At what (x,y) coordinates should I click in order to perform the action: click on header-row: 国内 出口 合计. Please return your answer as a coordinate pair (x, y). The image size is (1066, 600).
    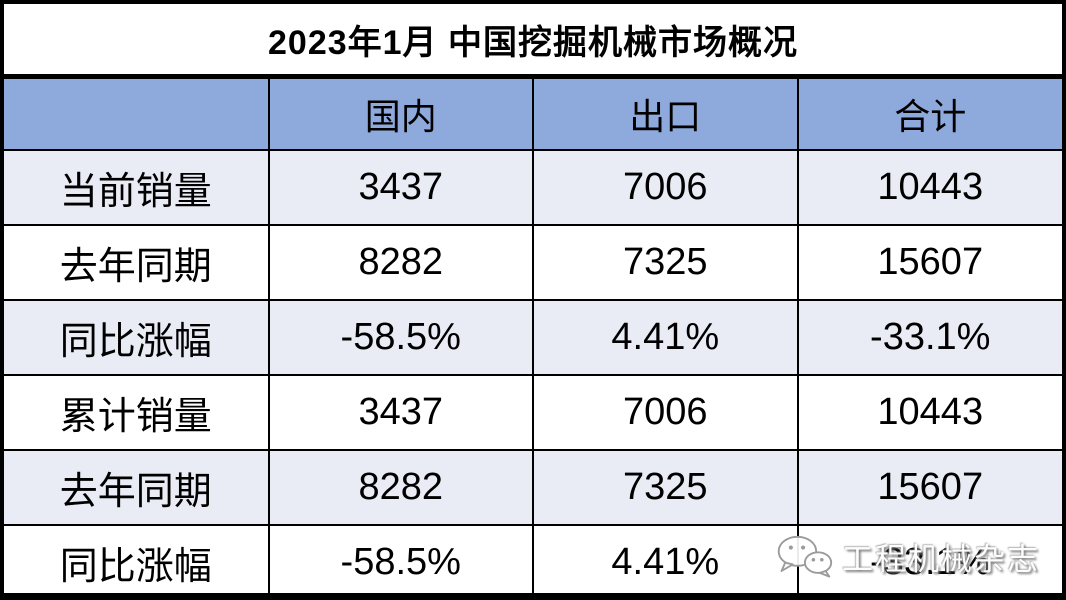
    Looking at the image, I should click on (533, 114).